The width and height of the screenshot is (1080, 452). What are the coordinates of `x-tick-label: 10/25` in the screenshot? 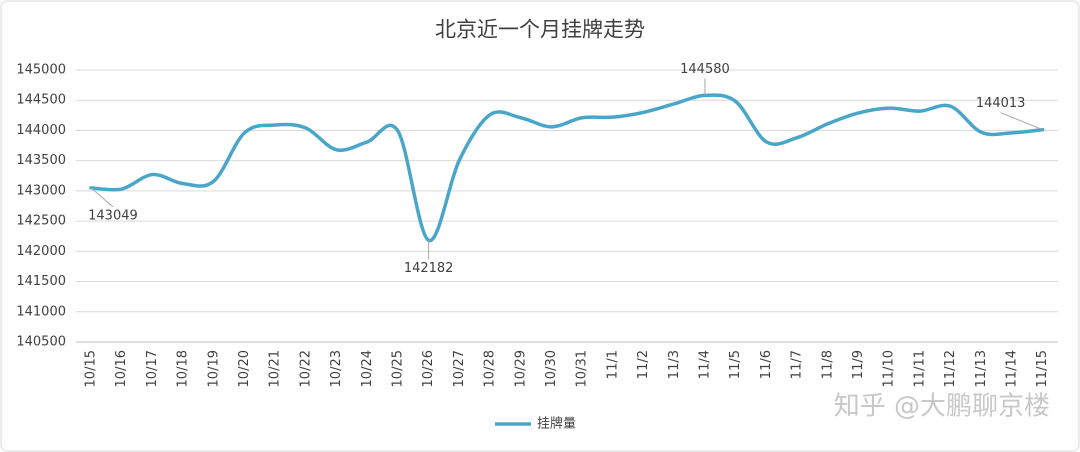 It's located at (397, 368).